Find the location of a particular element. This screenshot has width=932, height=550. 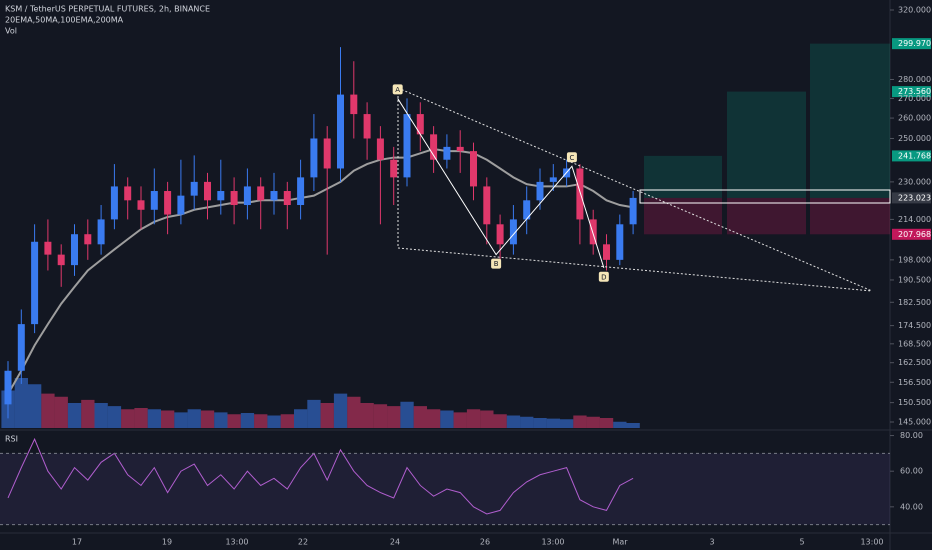

y-tick-label: 198.000 is located at coordinates (914, 259).